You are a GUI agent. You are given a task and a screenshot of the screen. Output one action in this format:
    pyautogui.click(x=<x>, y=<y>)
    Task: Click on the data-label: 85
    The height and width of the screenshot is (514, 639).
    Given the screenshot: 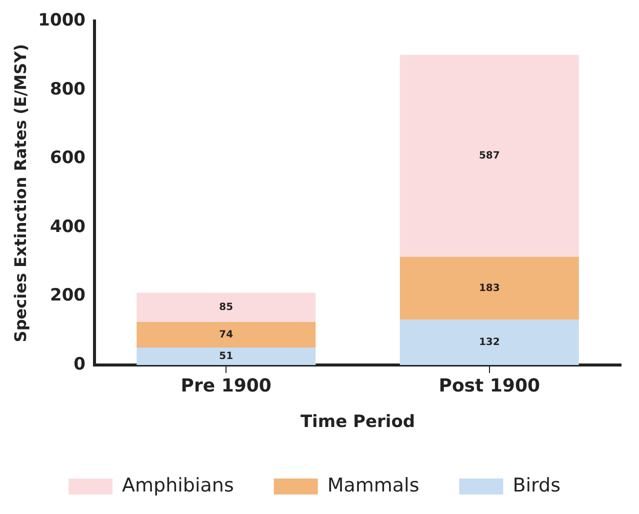 What is the action you would take?
    pyautogui.click(x=226, y=308)
    